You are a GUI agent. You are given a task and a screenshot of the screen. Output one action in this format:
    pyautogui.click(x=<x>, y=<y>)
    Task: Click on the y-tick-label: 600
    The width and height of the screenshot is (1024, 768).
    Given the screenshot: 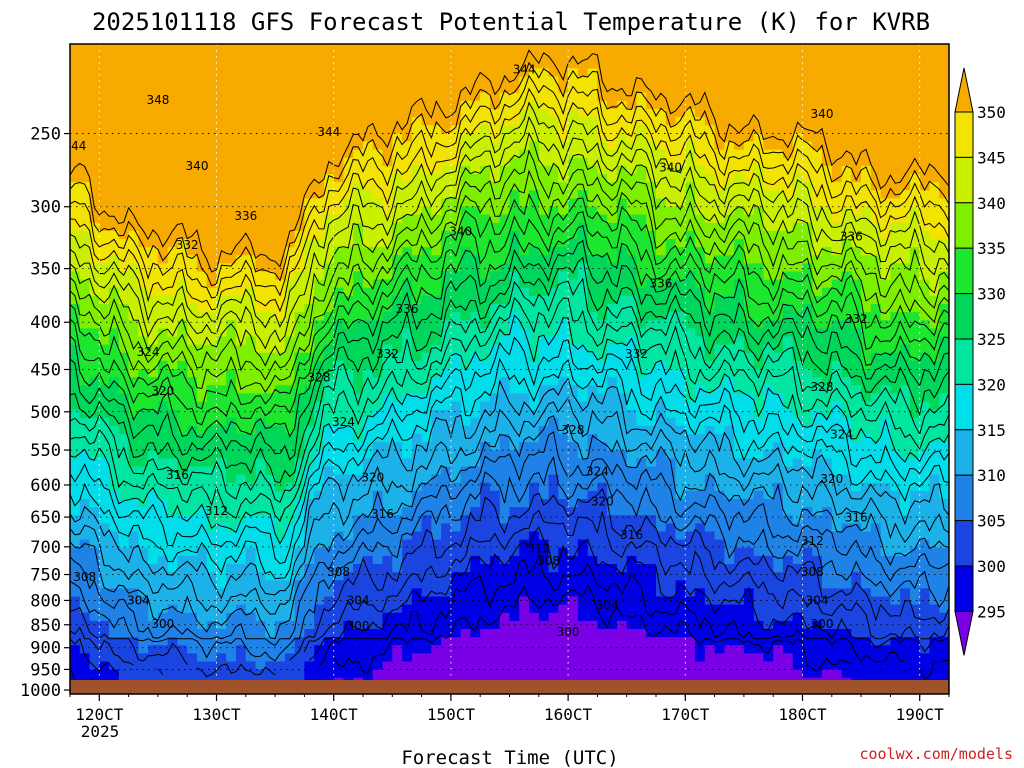 What is the action you would take?
    pyautogui.click(x=45, y=486)
    